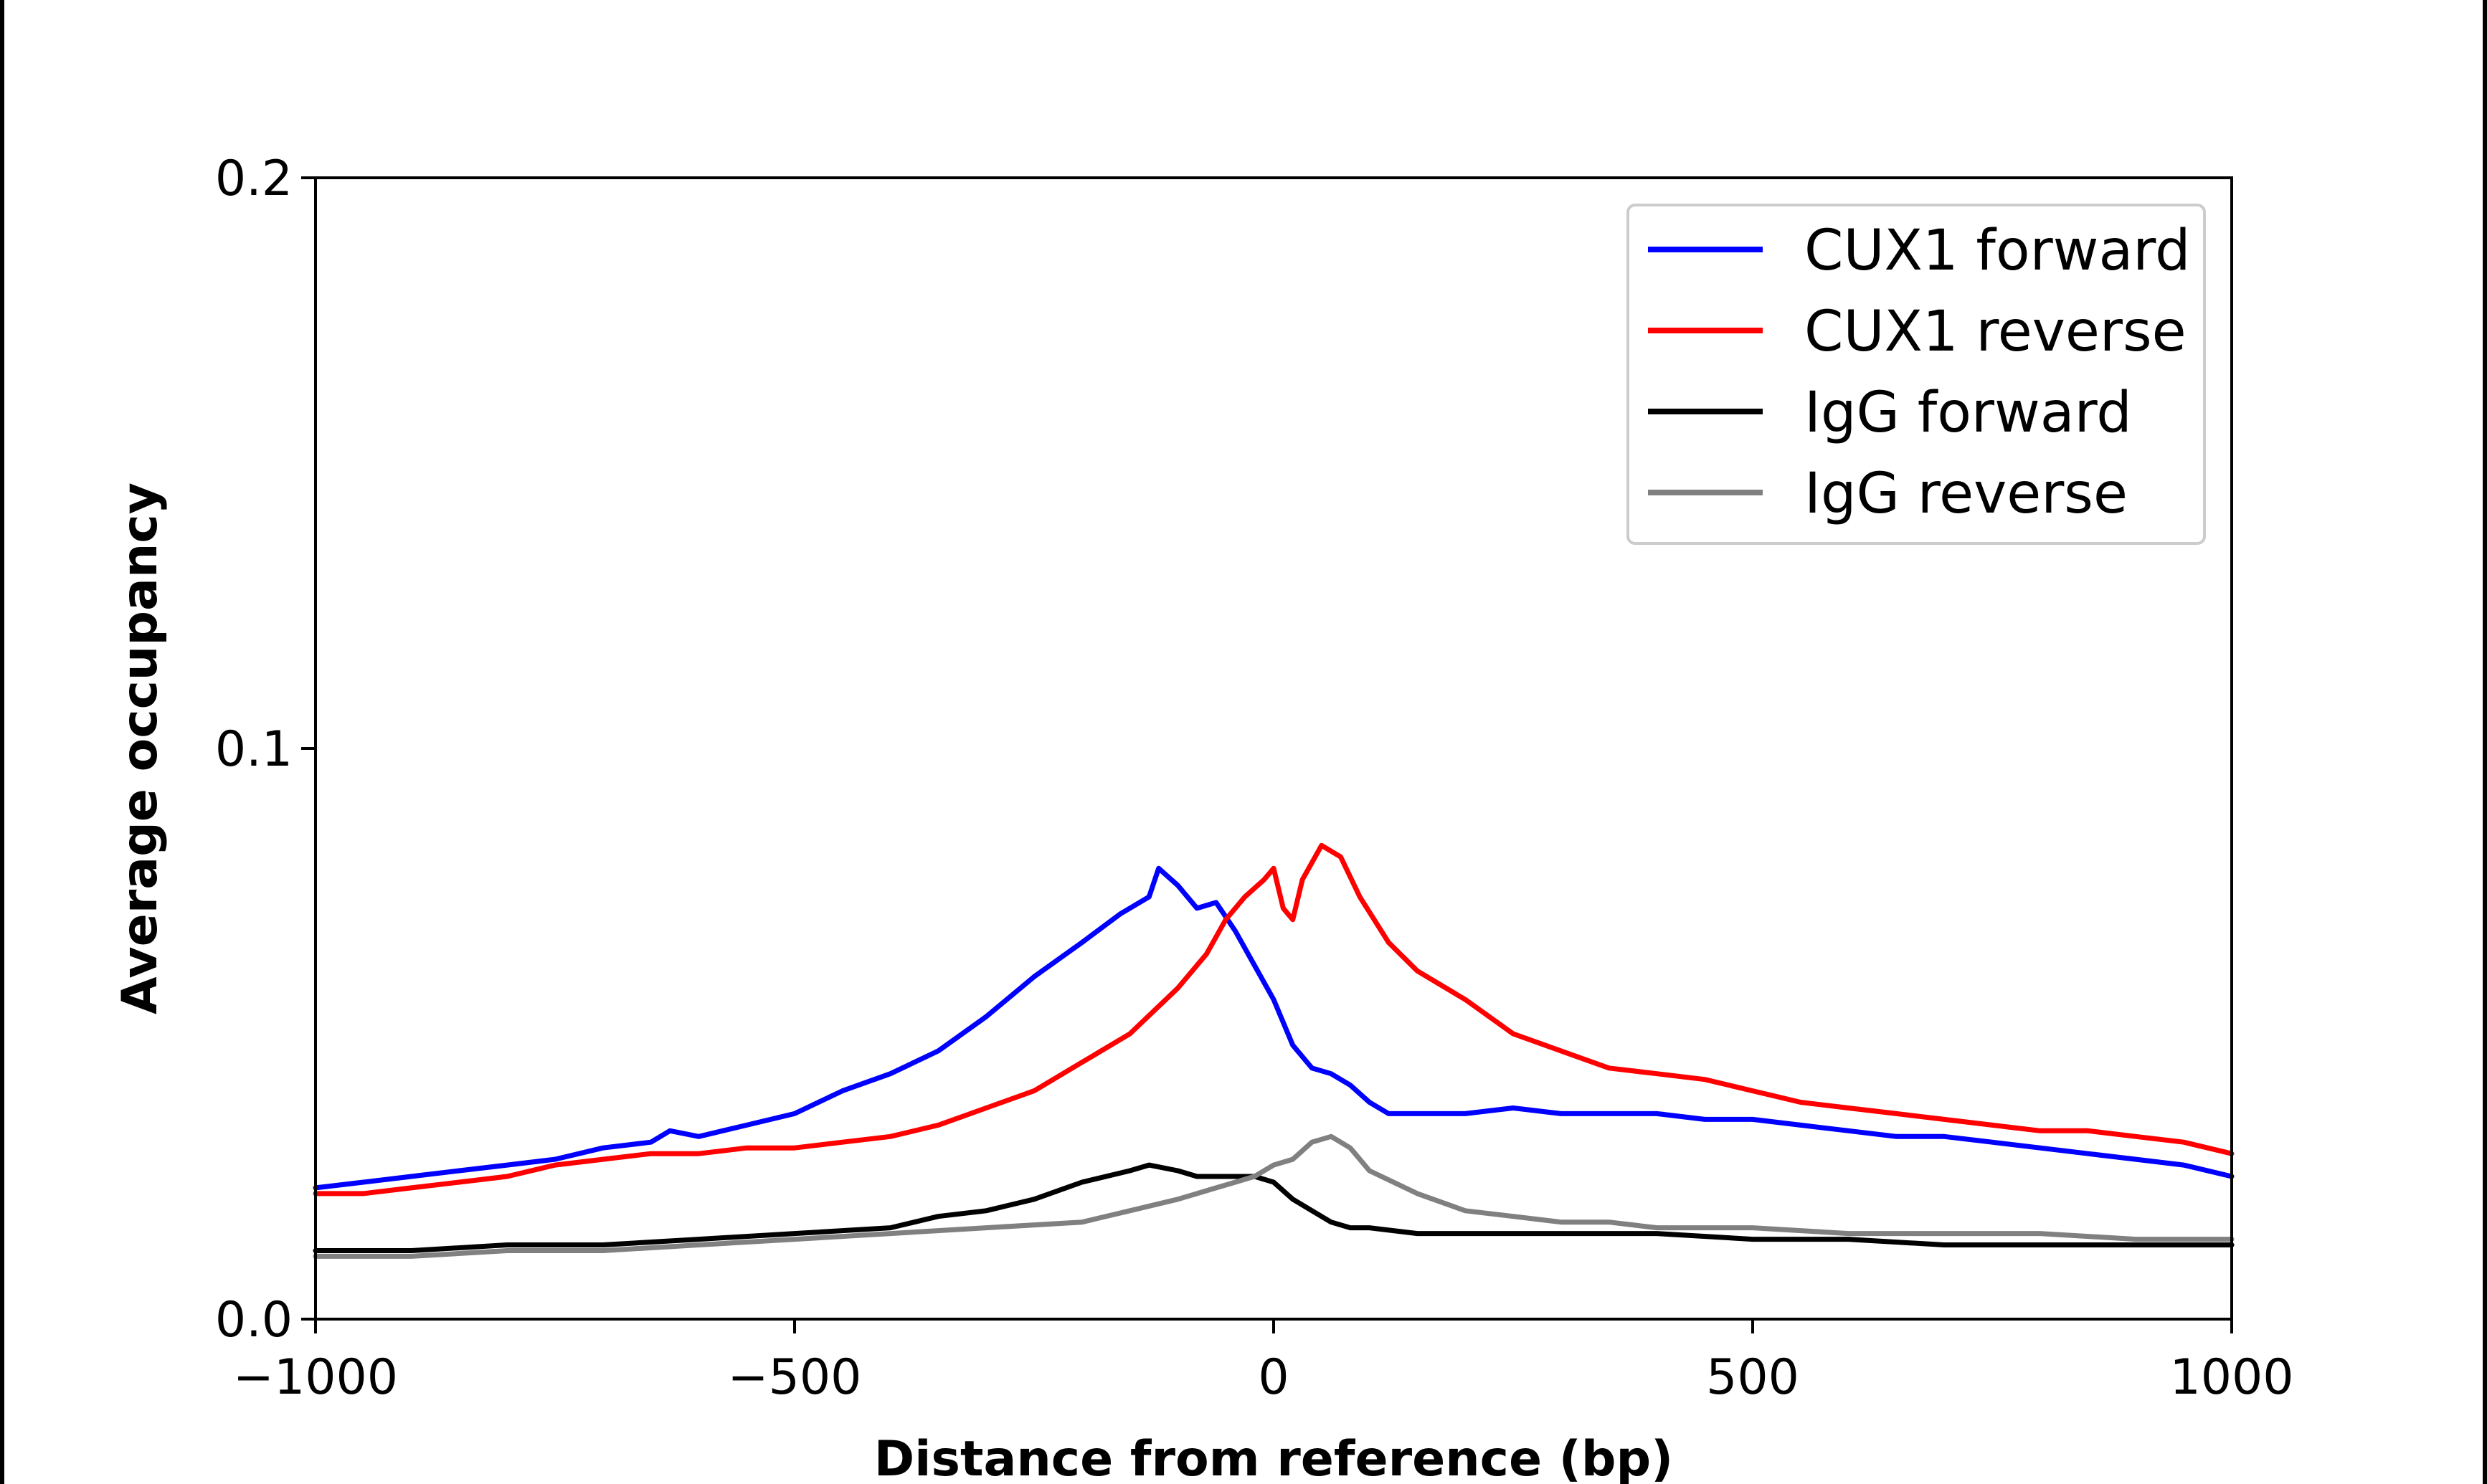 This screenshot has height=1484, width=2487. What do you see at coordinates (1274, 1458) in the screenshot?
I see `x-axis-label: Distance from reference (bp)` at bounding box center [1274, 1458].